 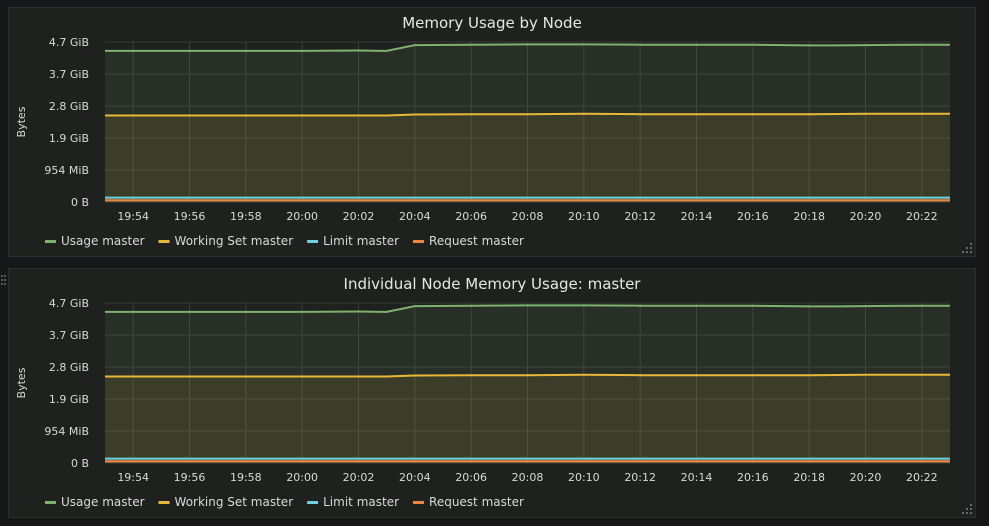 I want to click on panel-title: Individual Node Memory Usage: master, so click(x=492, y=284).